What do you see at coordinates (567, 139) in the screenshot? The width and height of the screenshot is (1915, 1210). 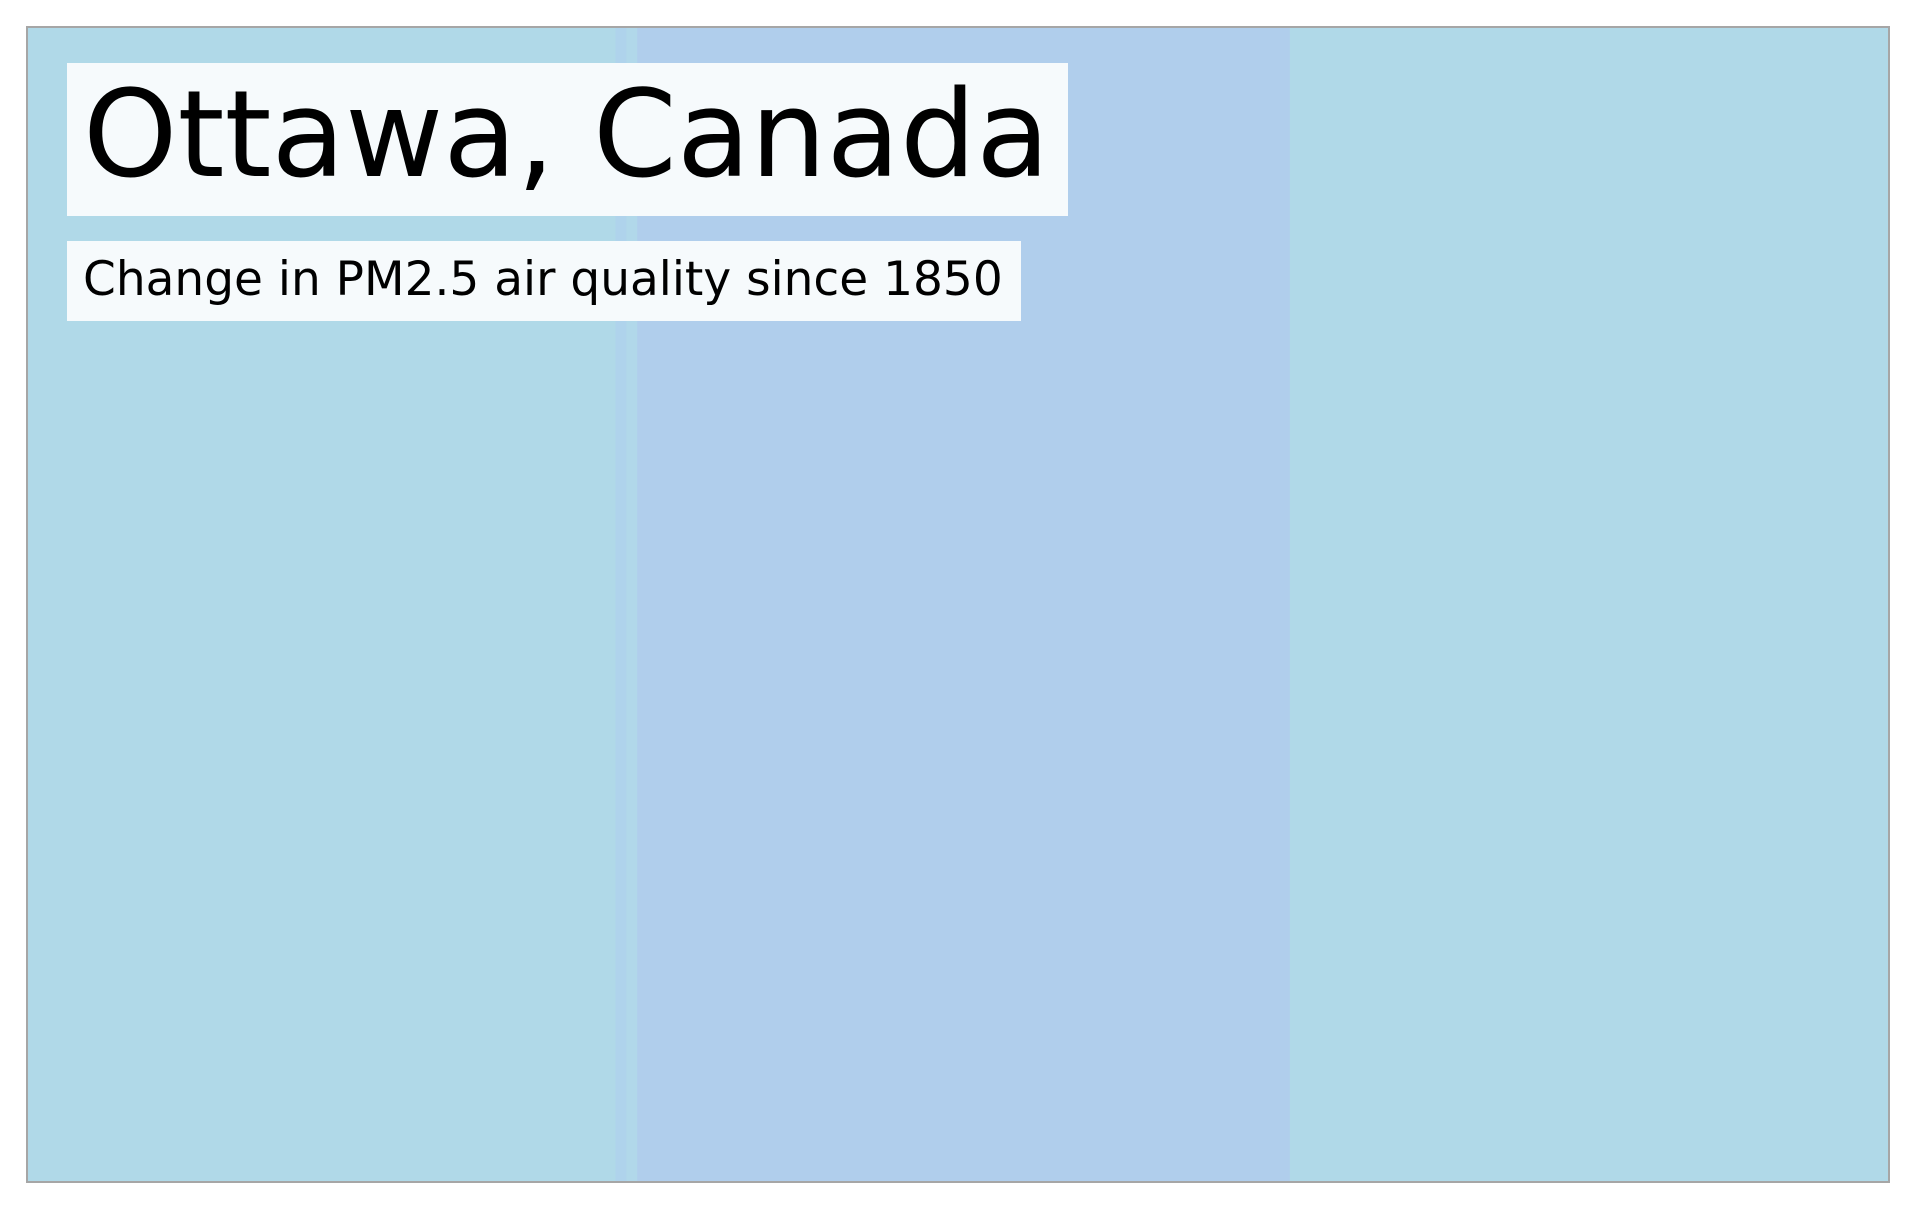 I see `chart-title: Ottawa, Canada` at bounding box center [567, 139].